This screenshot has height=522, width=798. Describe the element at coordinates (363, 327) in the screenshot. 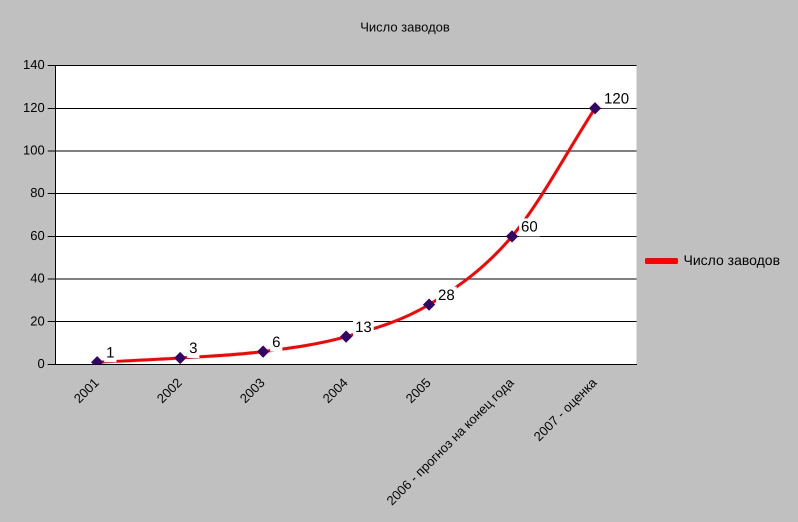

I see `data-label: 13` at that location.